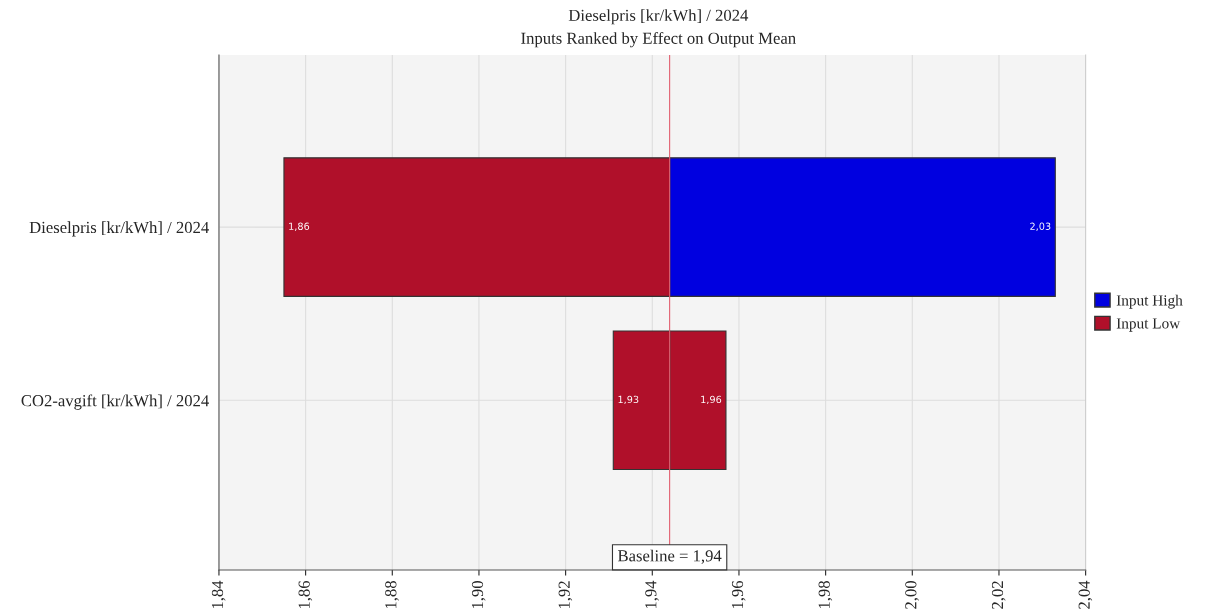 Image resolution: width=1213 pixels, height=615 pixels. I want to click on data-label: 1,86, so click(299, 226).